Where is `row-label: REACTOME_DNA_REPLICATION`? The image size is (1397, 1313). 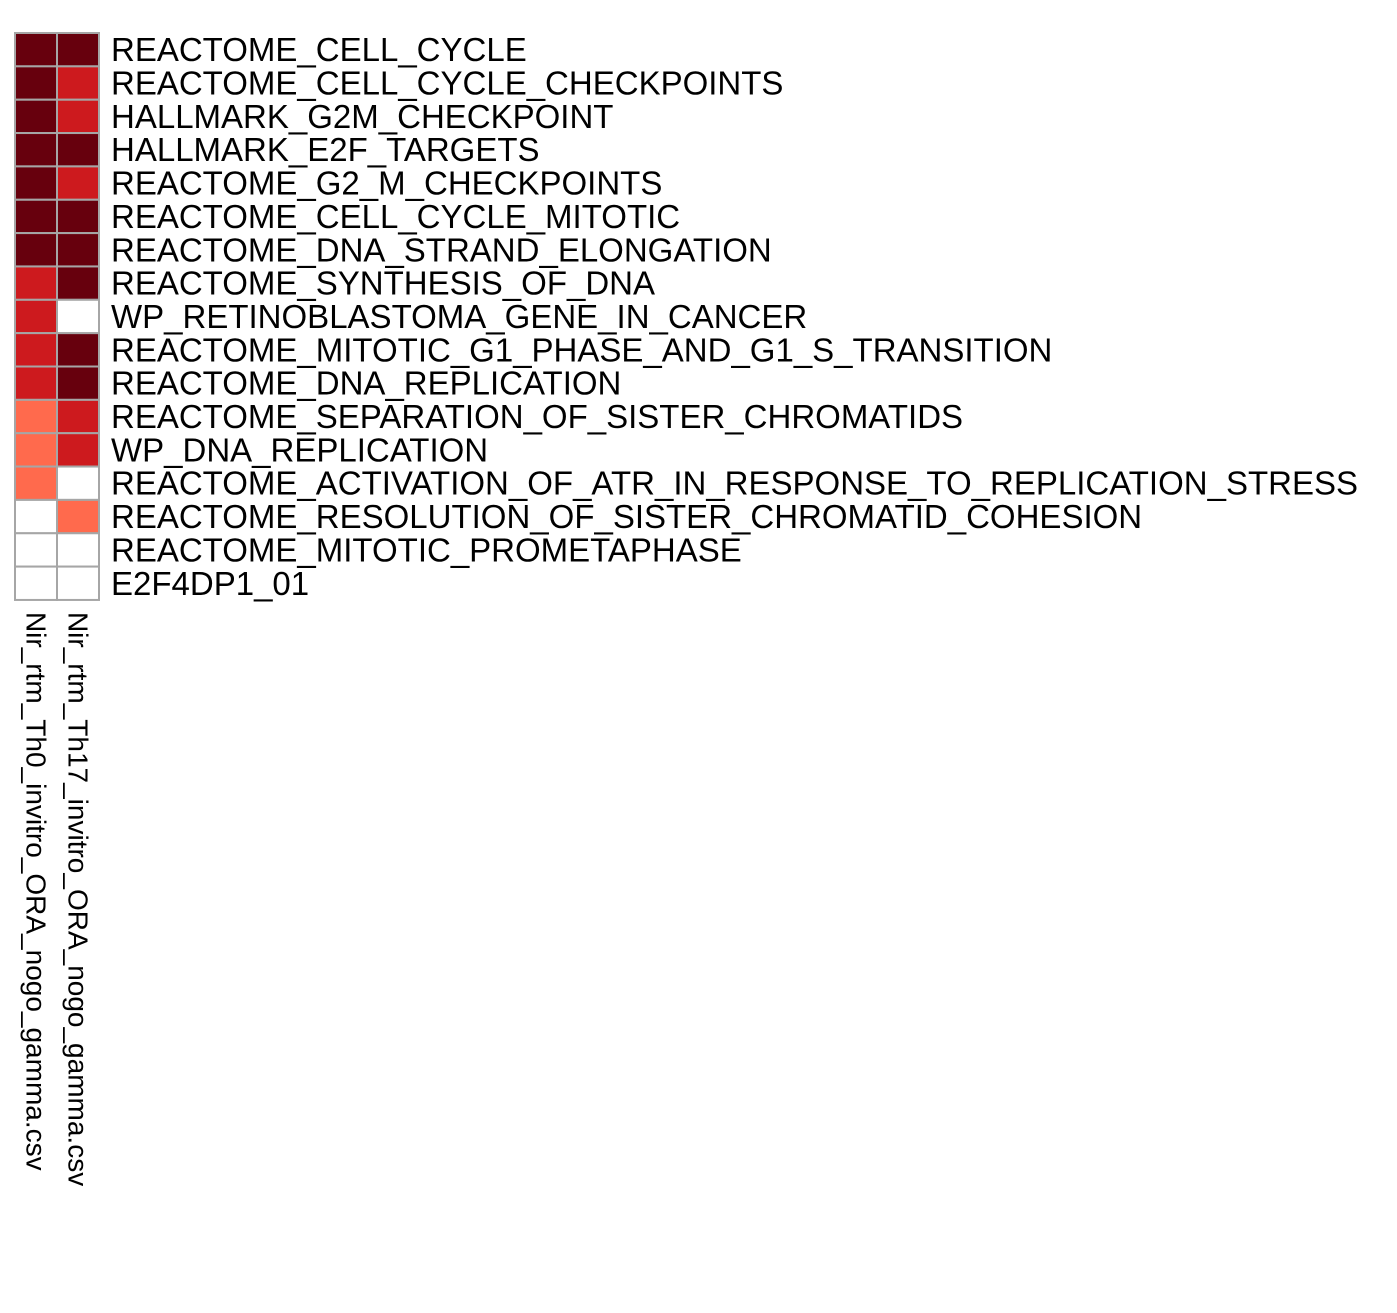
row-label: REACTOME_DNA_REPLICATION is located at coordinates (366, 383).